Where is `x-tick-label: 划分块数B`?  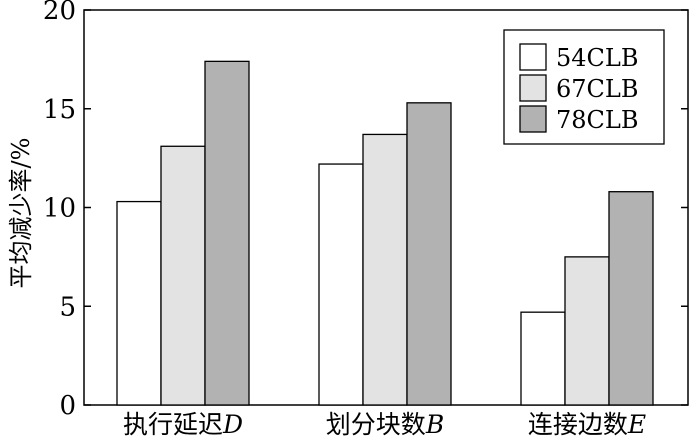 x-tick-label: 划分块数B is located at coordinates (385, 424).